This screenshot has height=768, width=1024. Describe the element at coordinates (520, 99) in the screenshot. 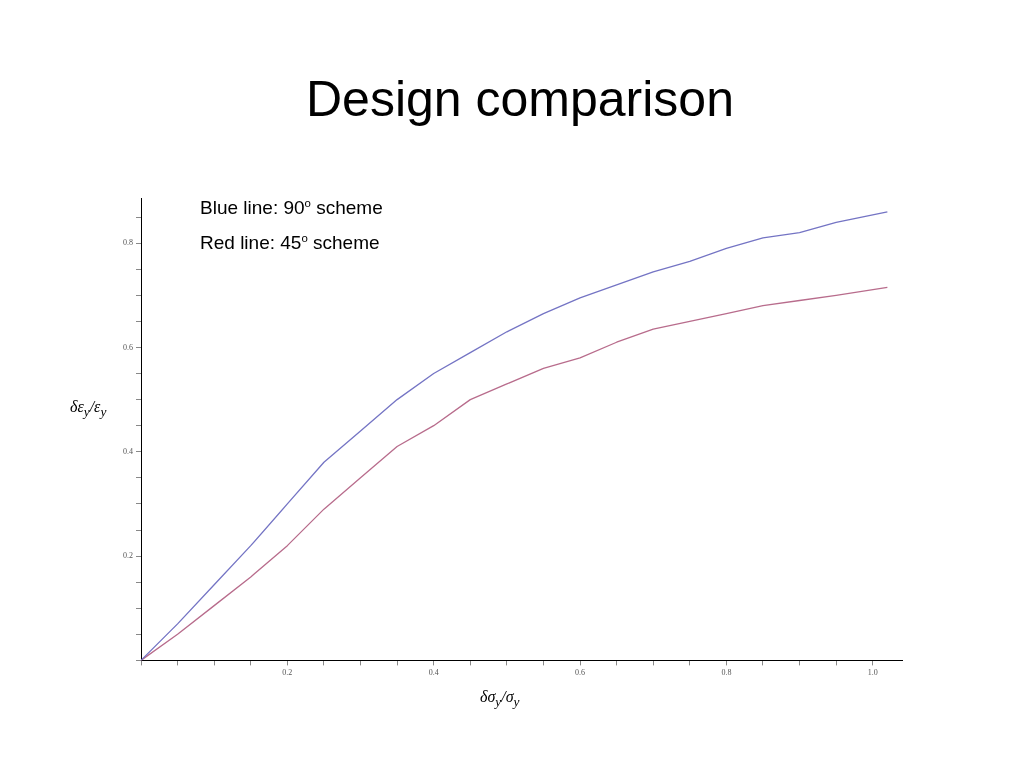

I see `chart-title: Design comparison` at that location.